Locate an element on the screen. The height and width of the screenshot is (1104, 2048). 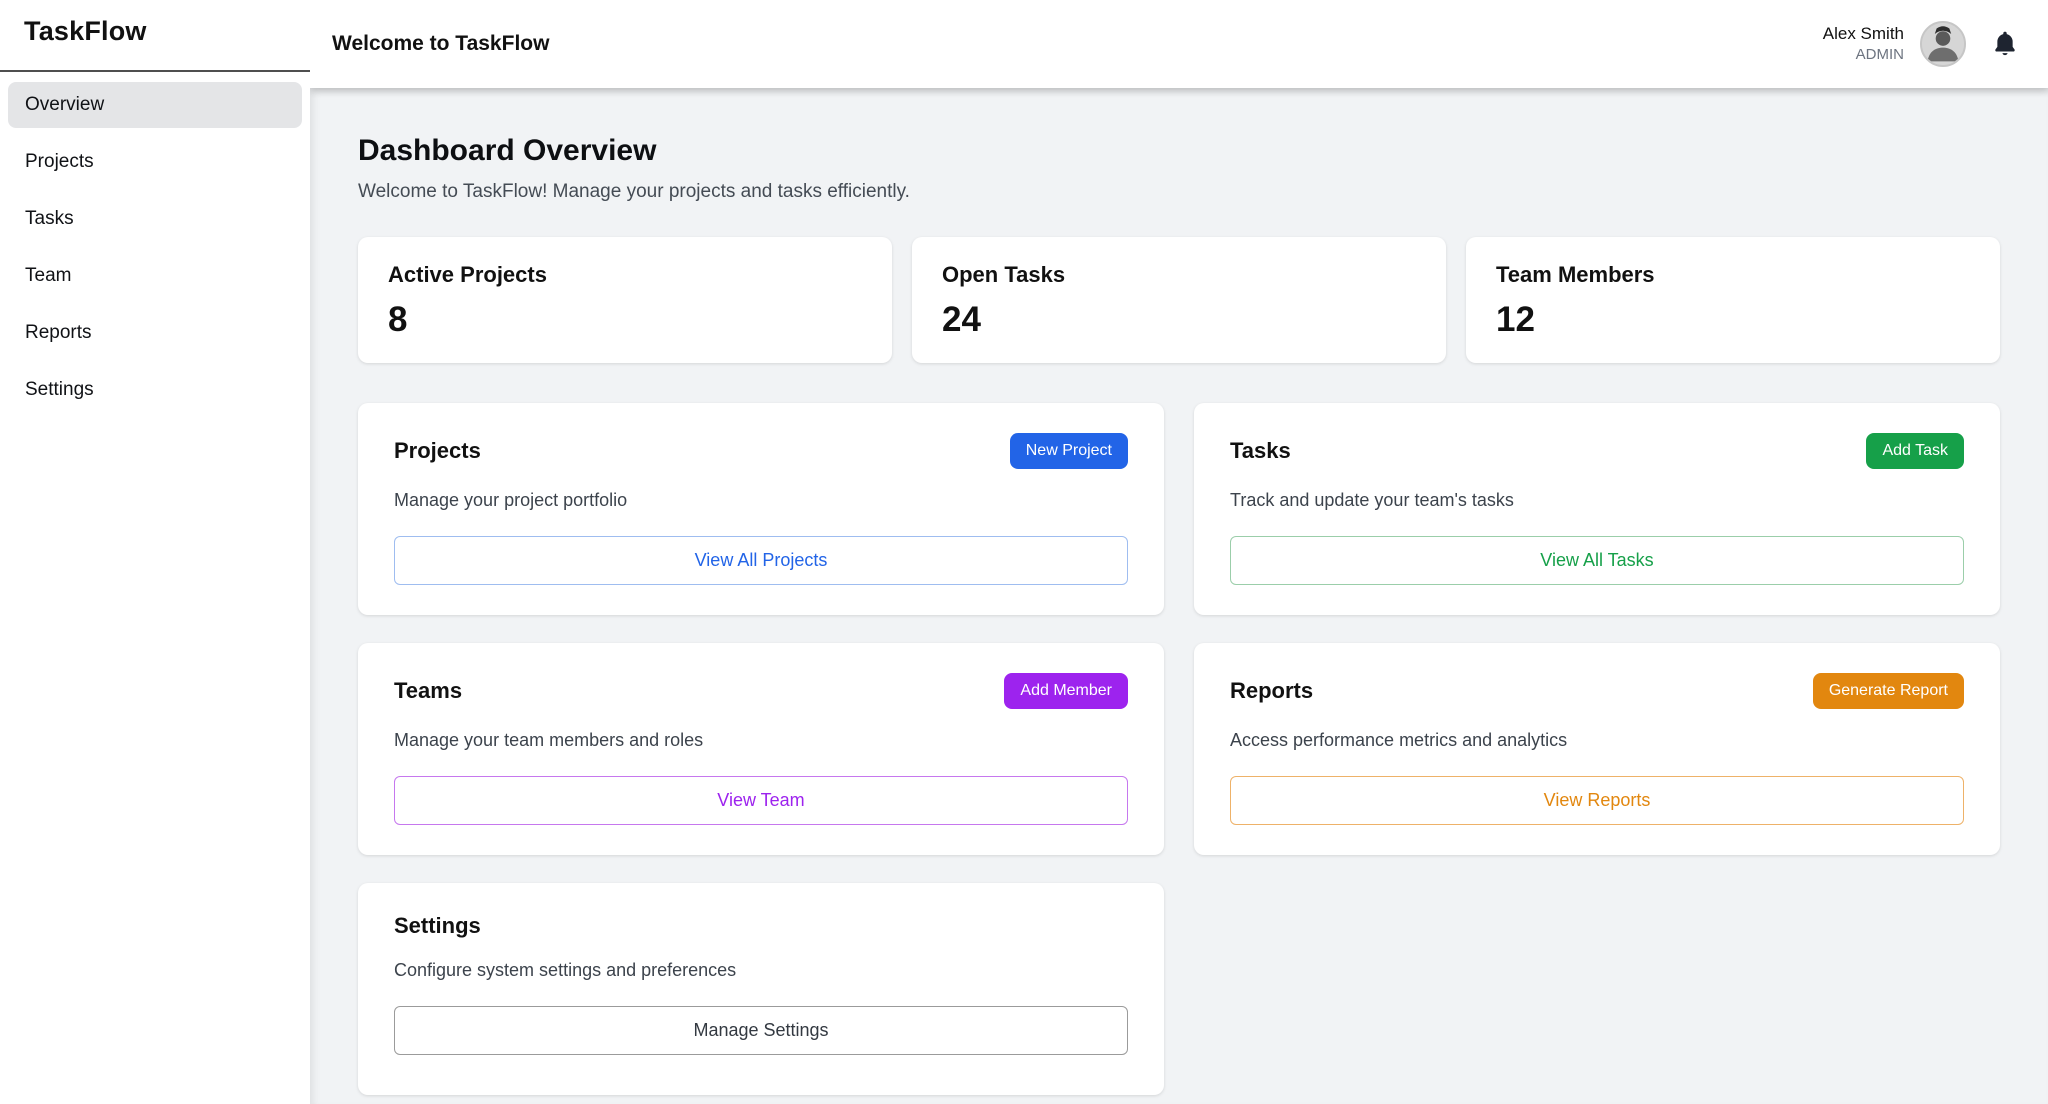
stat-card-active-projects: Active Projects 8 is located at coordinates (625, 300).